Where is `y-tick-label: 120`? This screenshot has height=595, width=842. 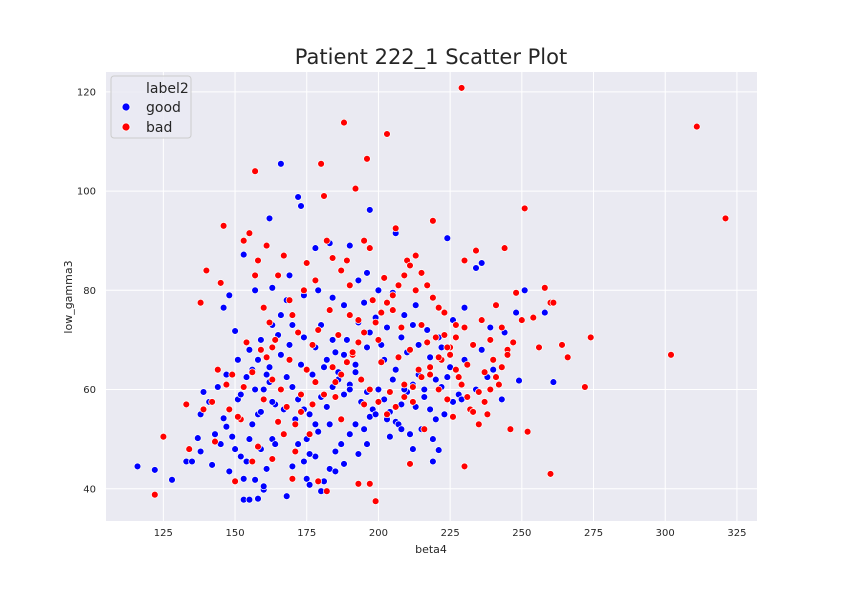 y-tick-label: 120 is located at coordinates (86, 92).